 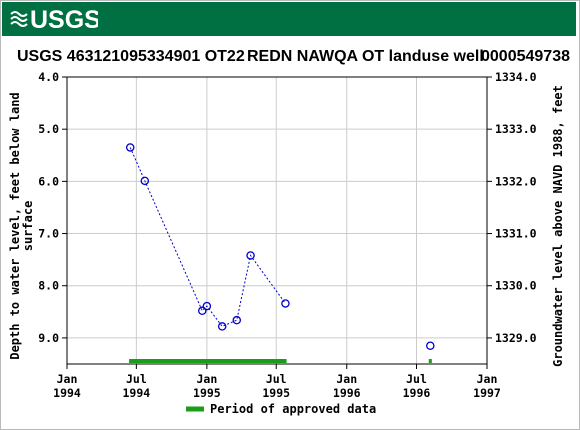 What do you see at coordinates (487, 393) in the screenshot?
I see `x-tick-label-year: 1997` at bounding box center [487, 393].